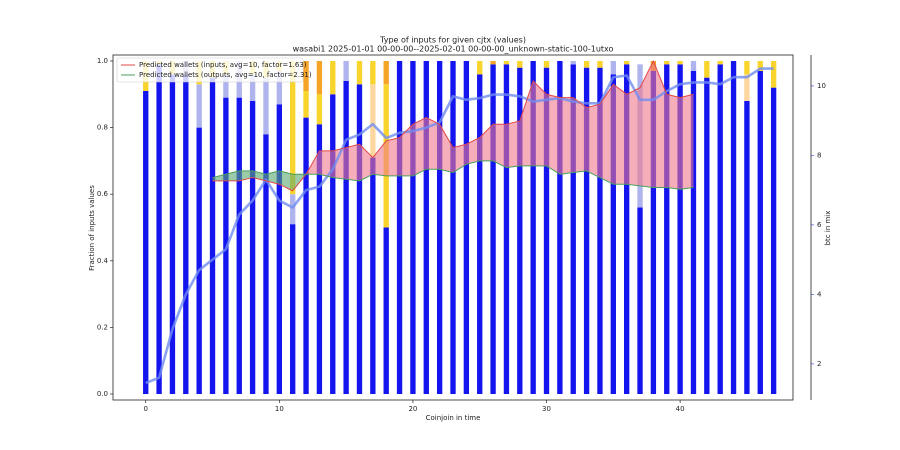  I want to click on y2-tick-label: 10, so click(821, 86).